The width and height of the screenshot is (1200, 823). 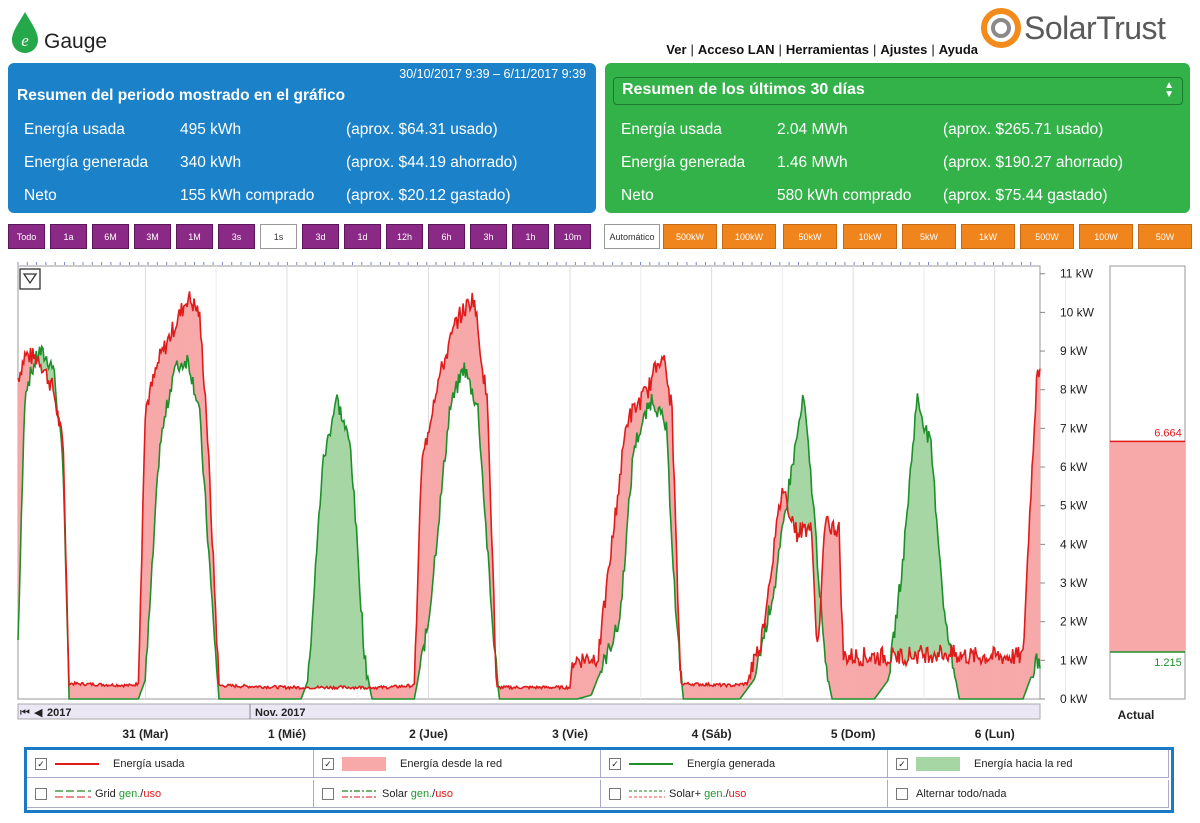 I want to click on solartrust-logo-text: SolarTrust, so click(x=1095, y=28).